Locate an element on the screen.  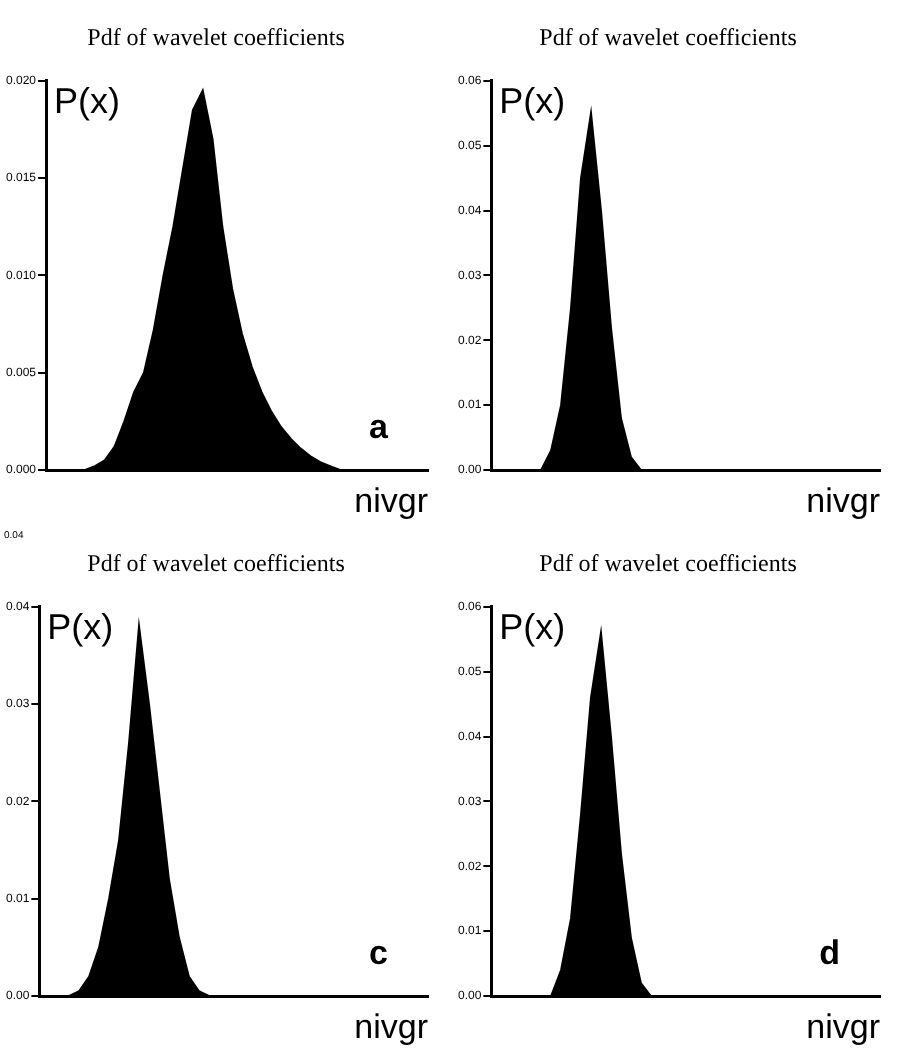
annotation: a is located at coordinates (379, 427).